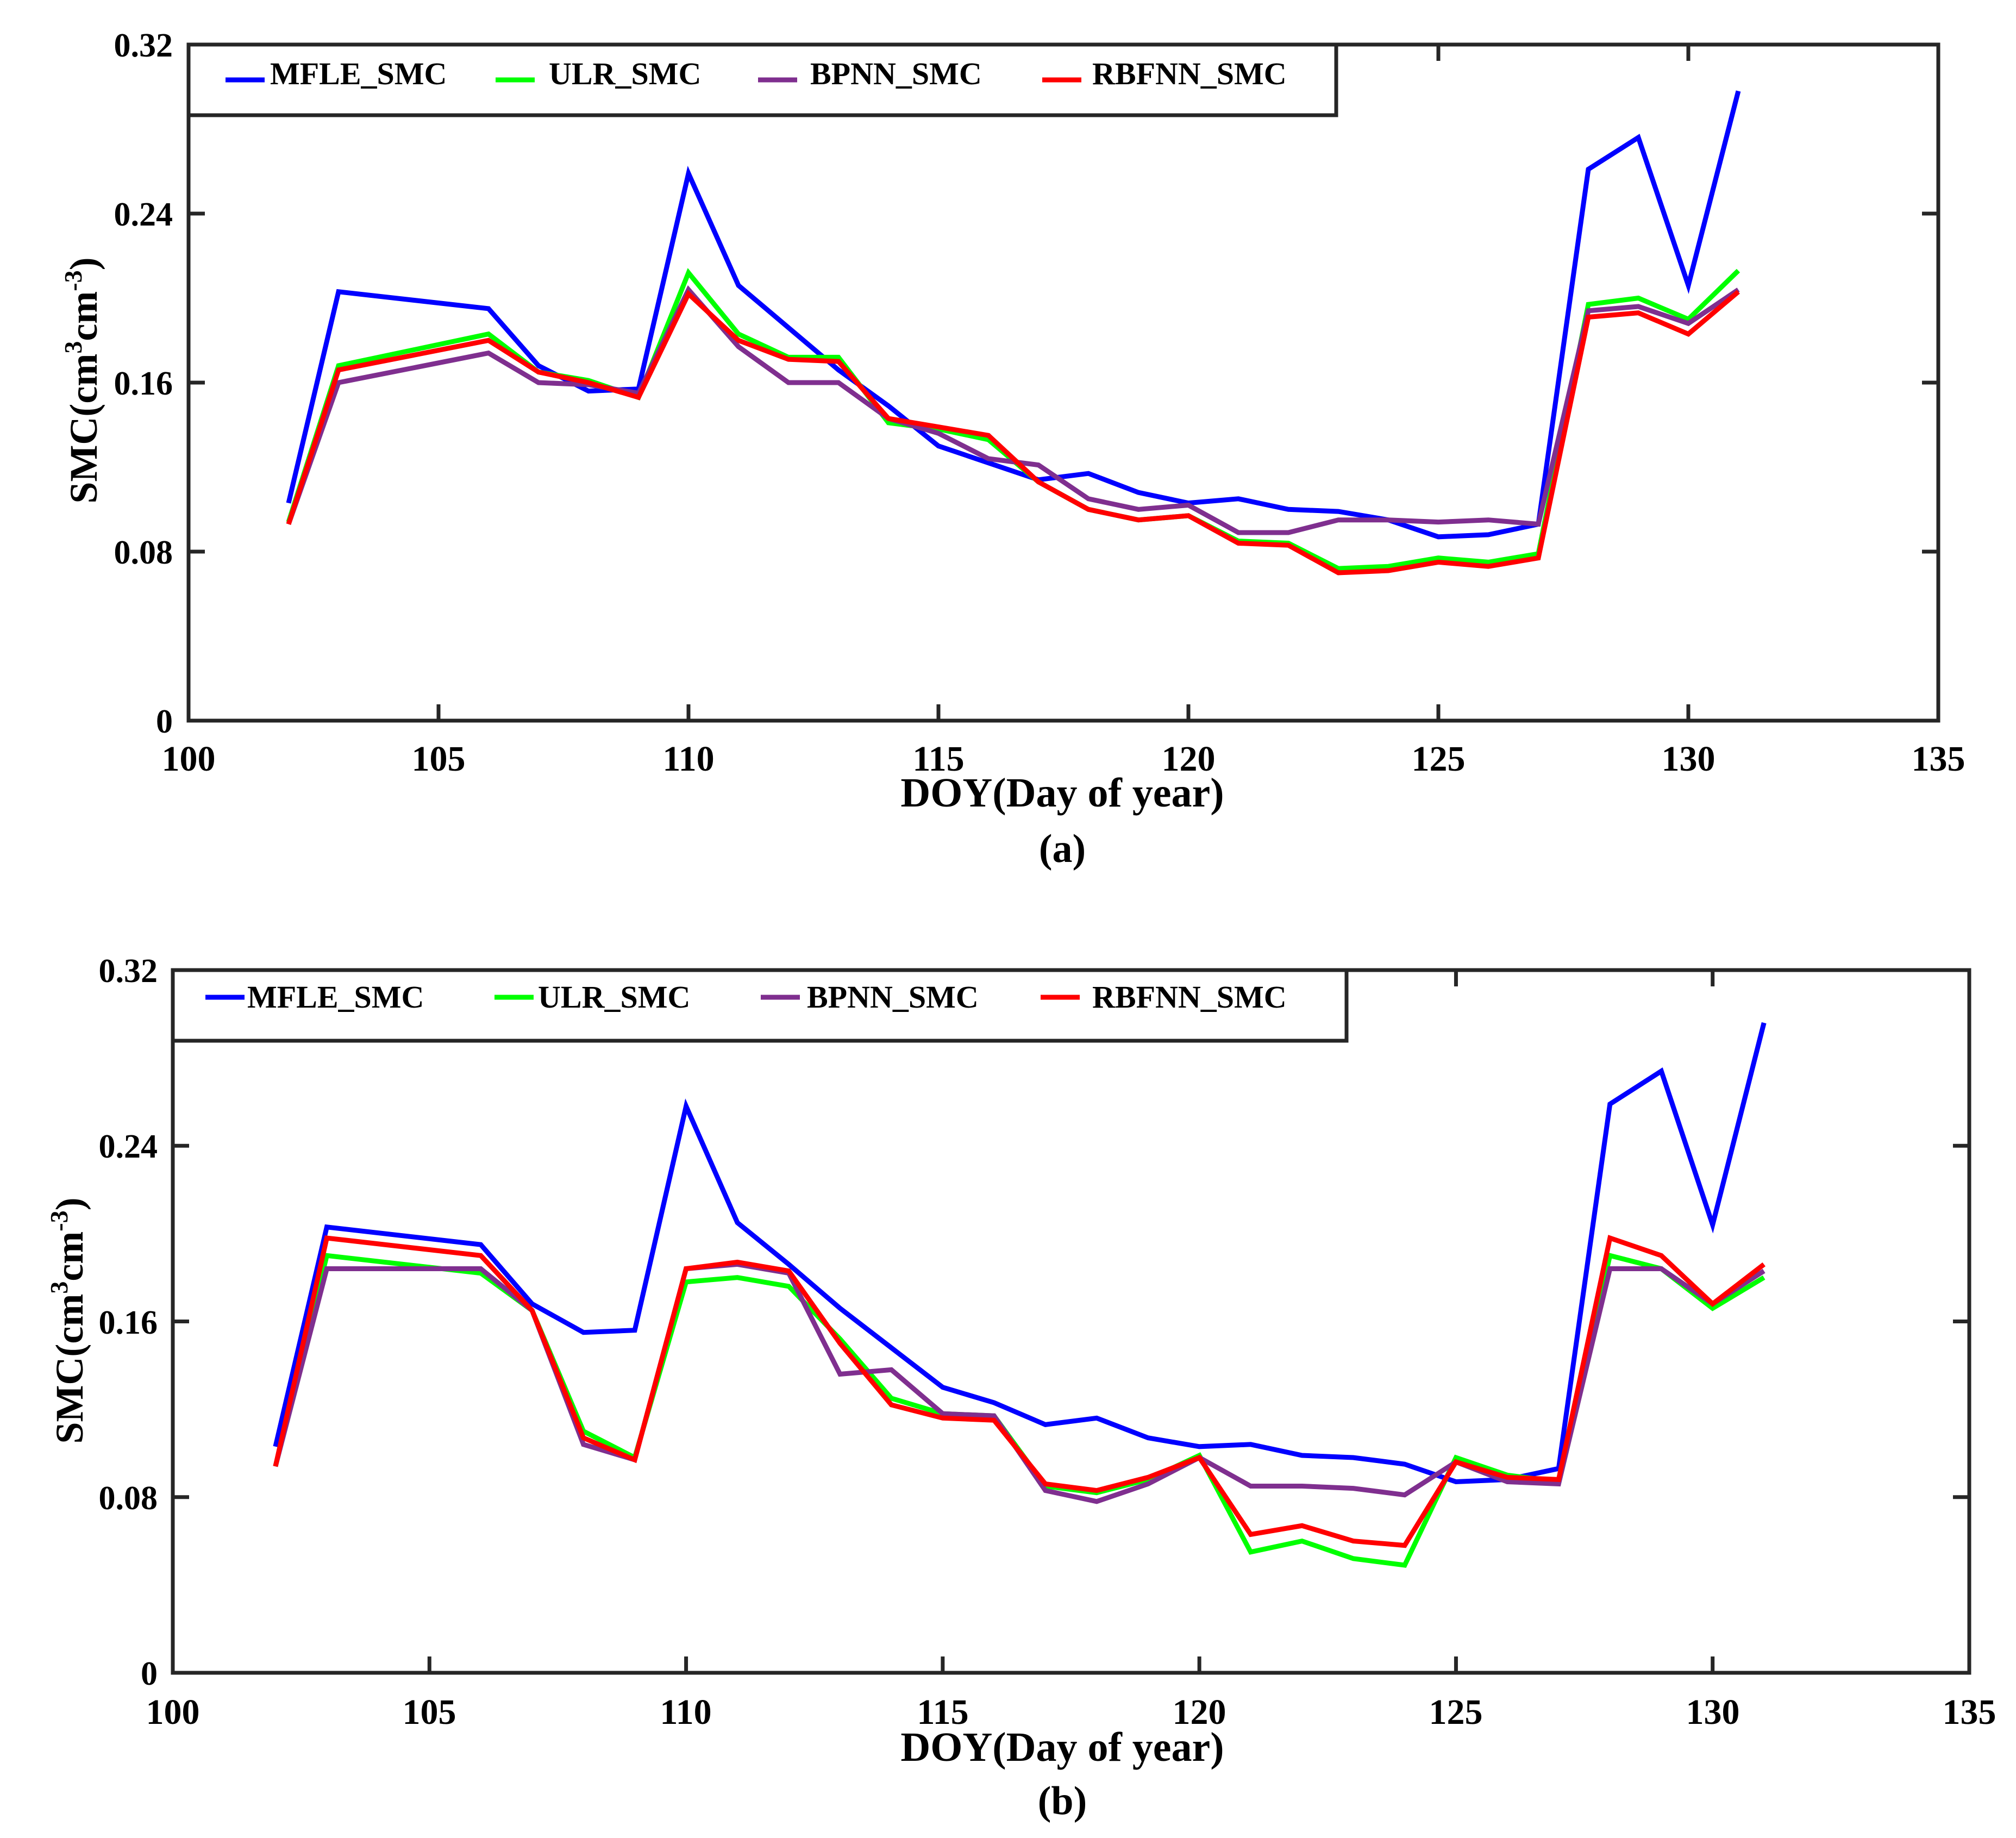  Describe the element at coordinates (1189, 759) in the screenshot. I see `chart-a-xtick-label: 120` at that location.